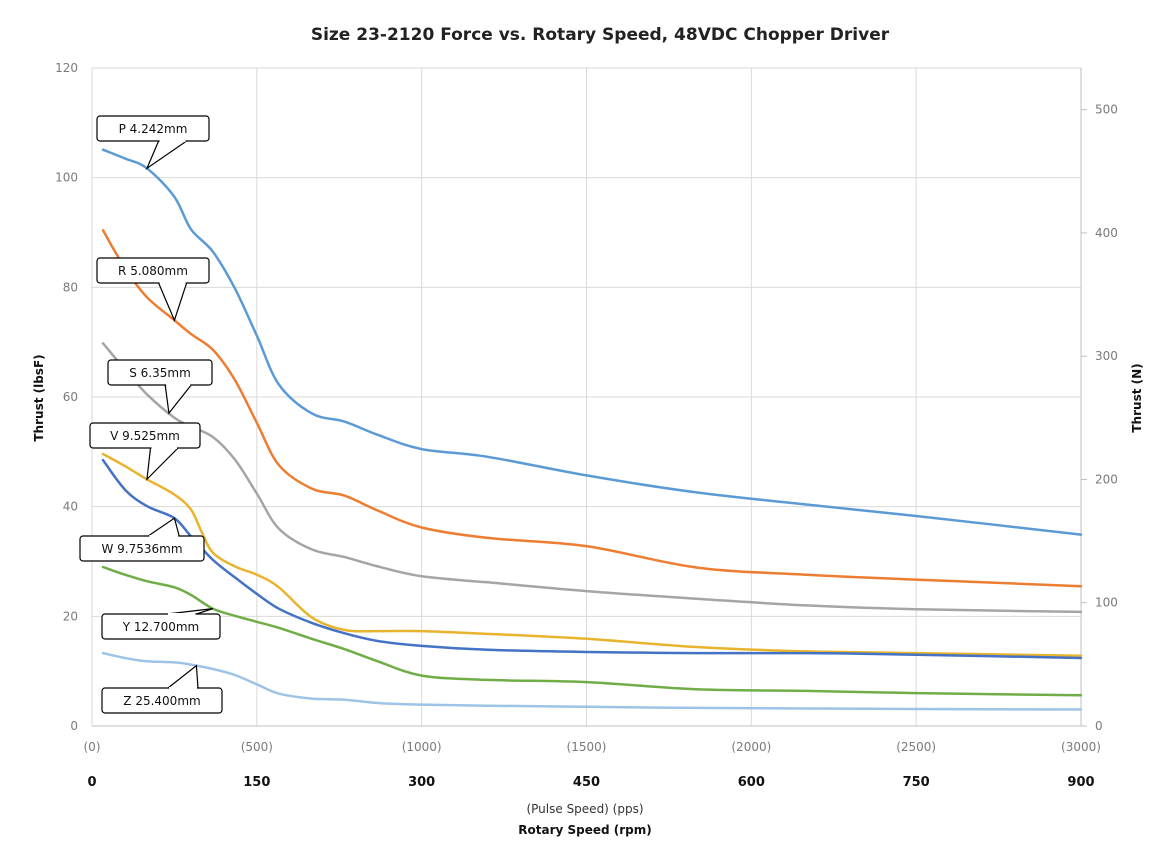  I want to click on x-tick-label-pps: (500), so click(257, 747).